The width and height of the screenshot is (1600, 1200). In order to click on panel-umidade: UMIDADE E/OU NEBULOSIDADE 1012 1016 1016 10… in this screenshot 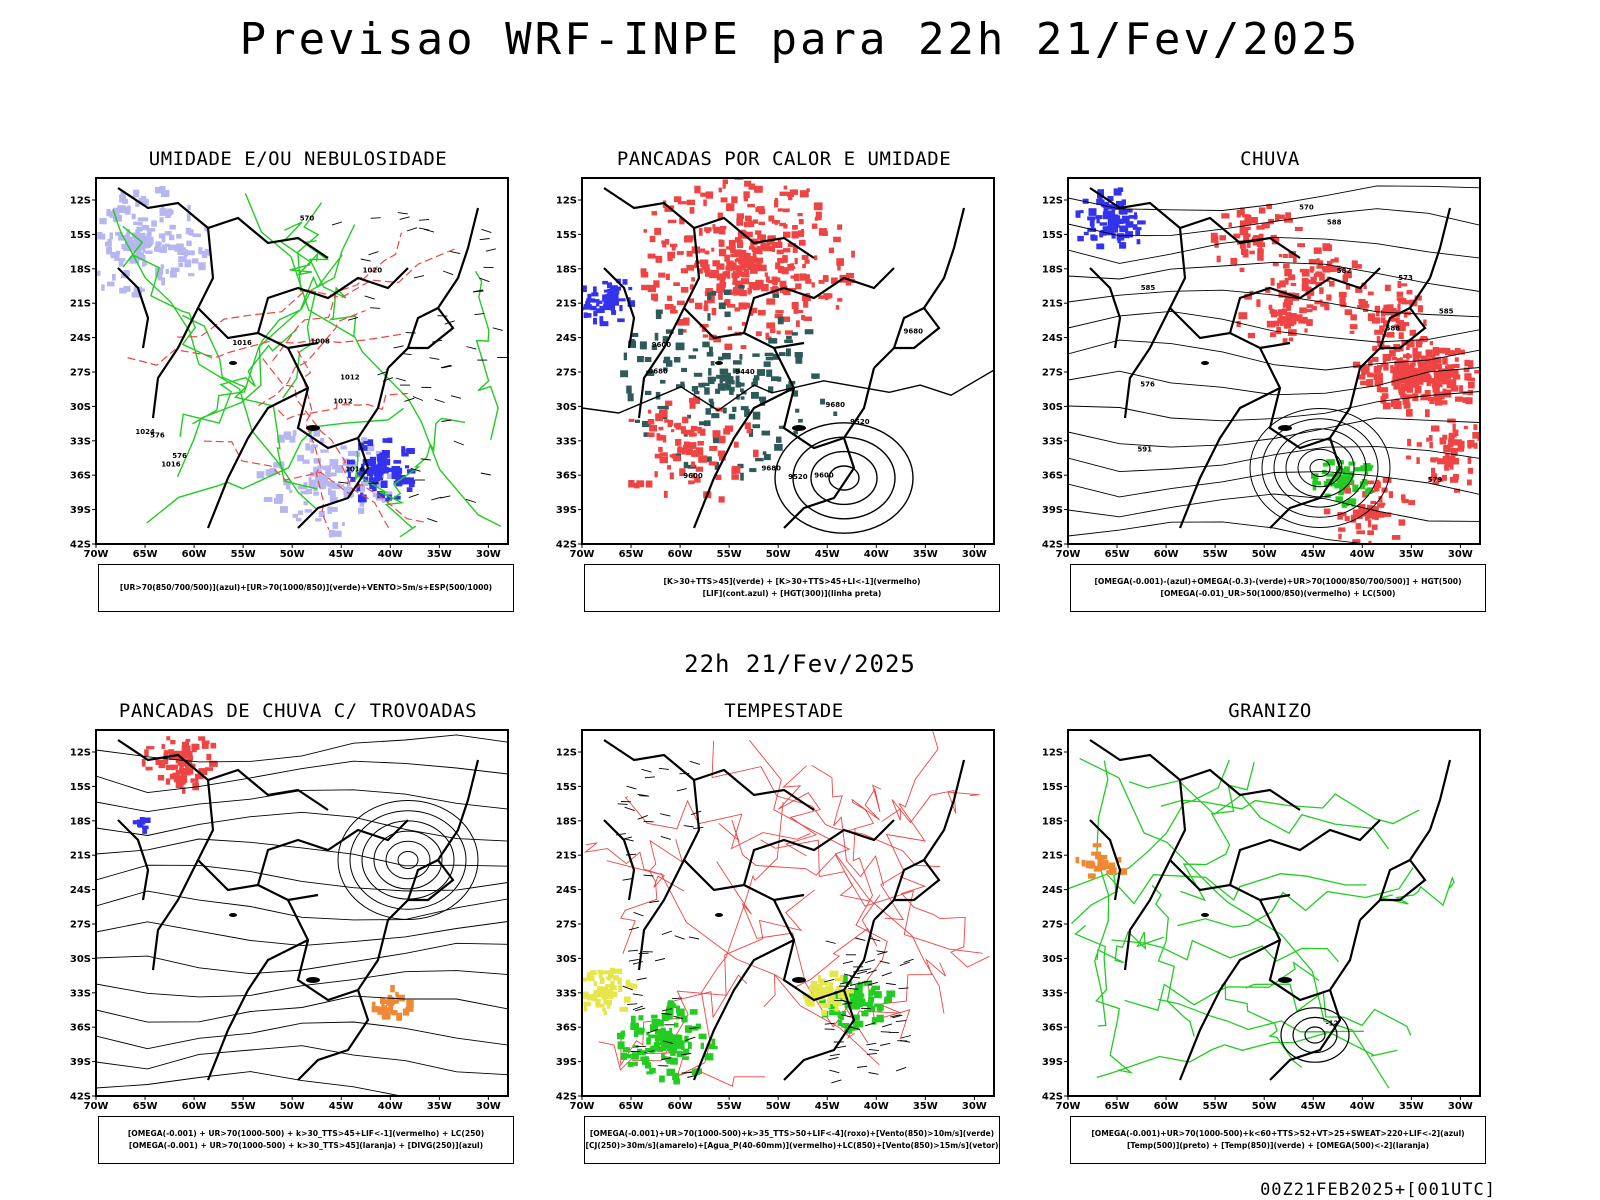, I will do `click(293, 393)`.